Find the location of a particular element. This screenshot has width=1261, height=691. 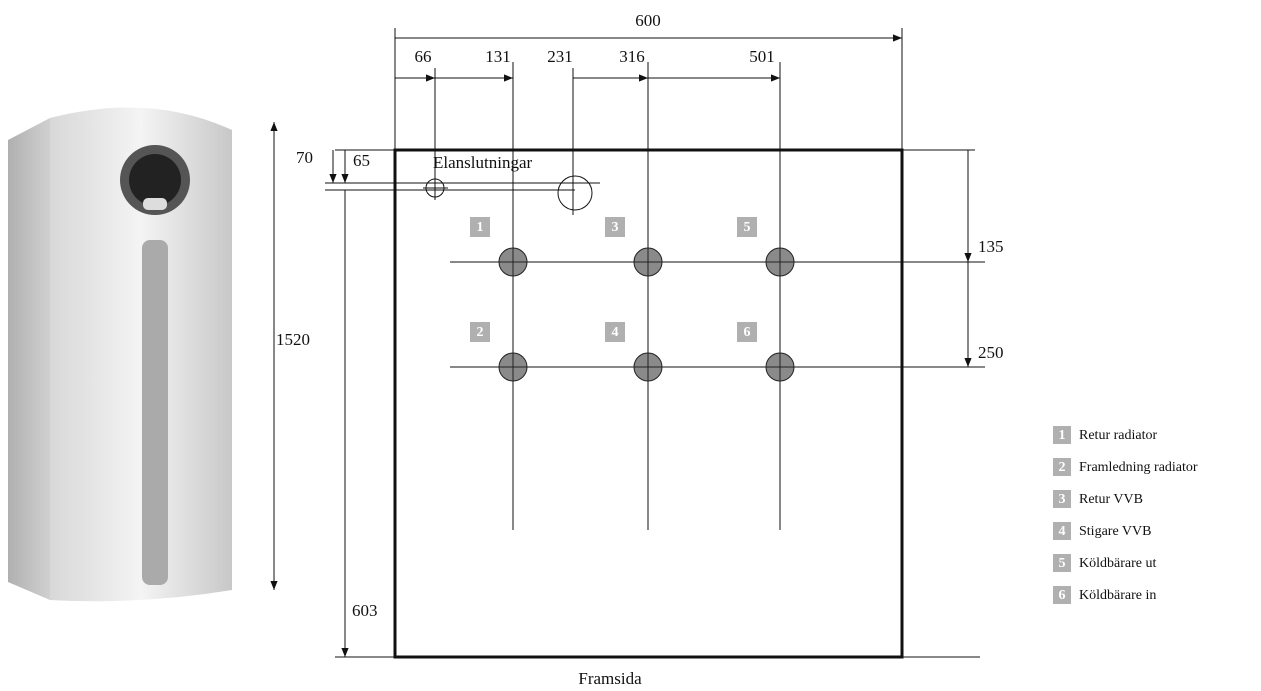

legend-number: 2 is located at coordinates (1062, 467).